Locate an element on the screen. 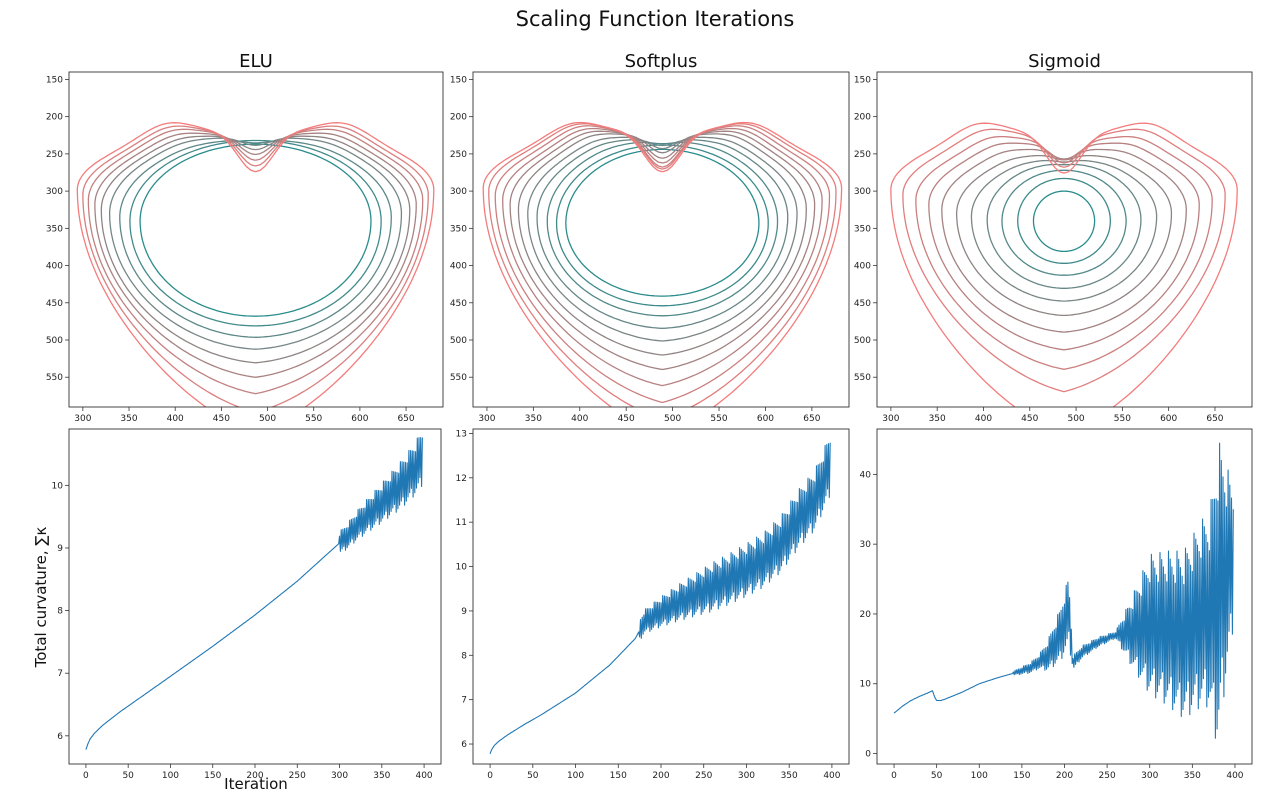  panel-title-sigmoid: Sigmoid is located at coordinates (1064, 61).